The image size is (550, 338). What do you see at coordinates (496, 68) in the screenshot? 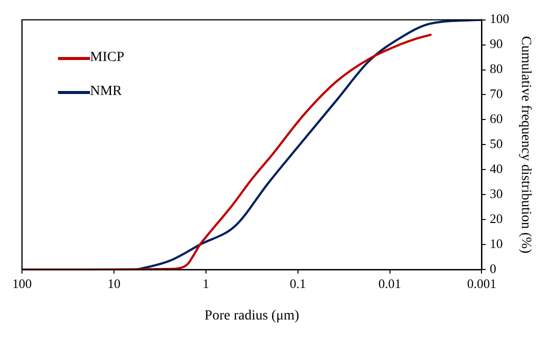
I see `y-tick-label: 80` at bounding box center [496, 68].